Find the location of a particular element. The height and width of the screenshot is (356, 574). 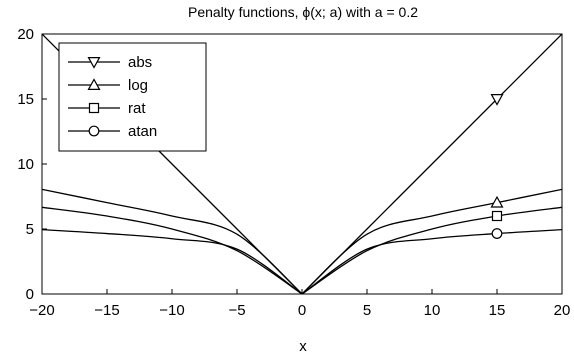

legend-marker-abs is located at coordinates (94, 62).